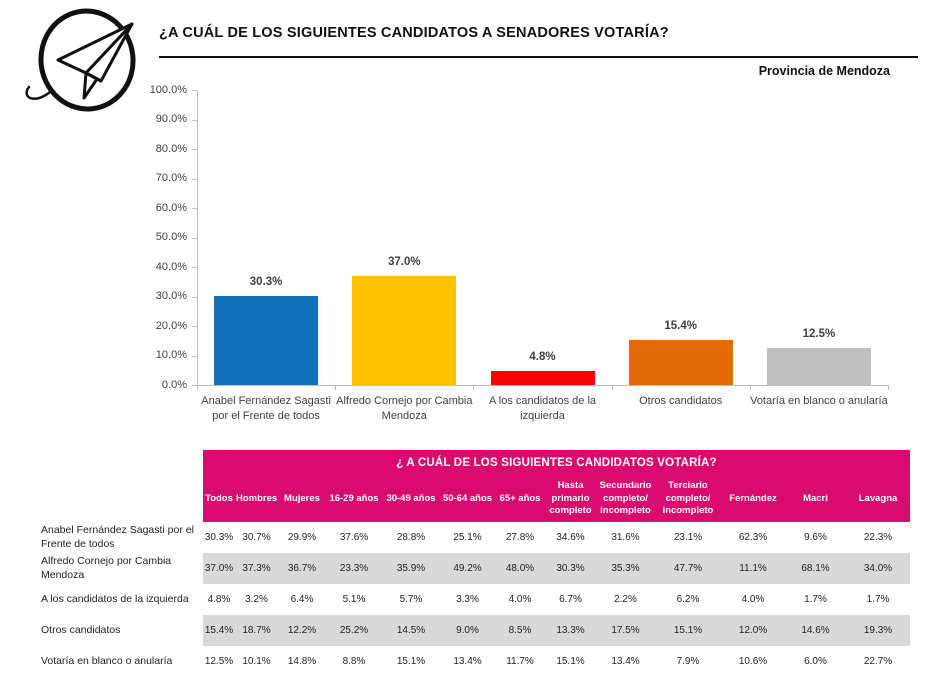 Image resolution: width=949 pixels, height=683 pixels. I want to click on table-cell: 14.8%, so click(302, 661).